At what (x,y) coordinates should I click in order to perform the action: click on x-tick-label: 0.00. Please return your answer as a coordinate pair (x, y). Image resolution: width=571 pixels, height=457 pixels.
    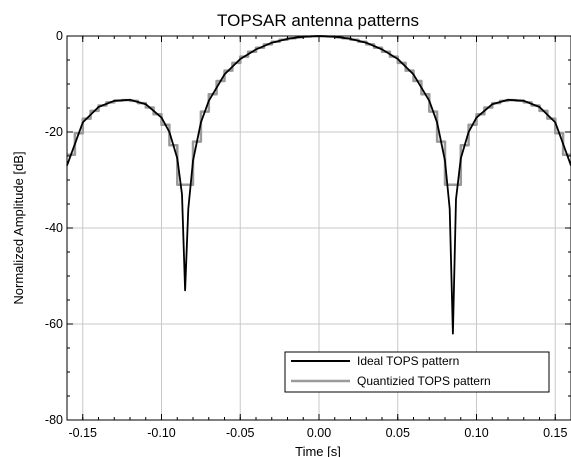
    Looking at the image, I should click on (319, 433).